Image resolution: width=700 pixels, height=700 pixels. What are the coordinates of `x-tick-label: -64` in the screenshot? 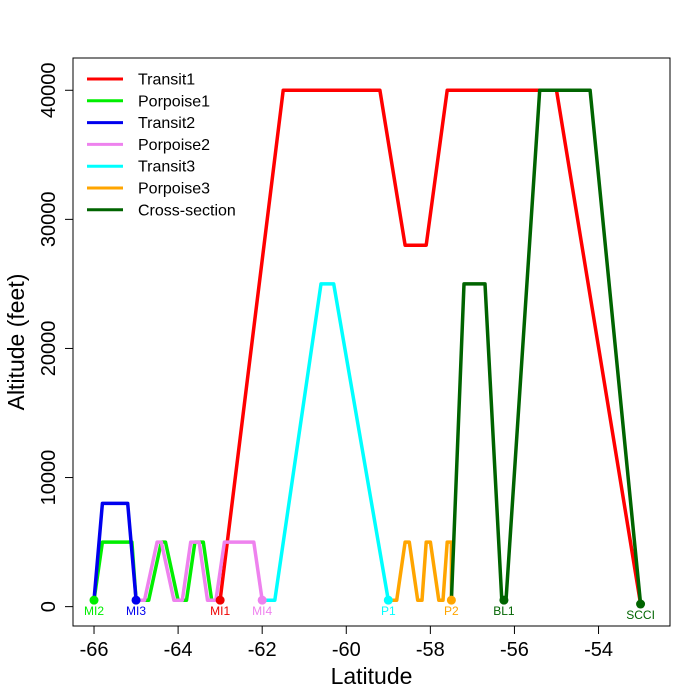 It's located at (178, 650).